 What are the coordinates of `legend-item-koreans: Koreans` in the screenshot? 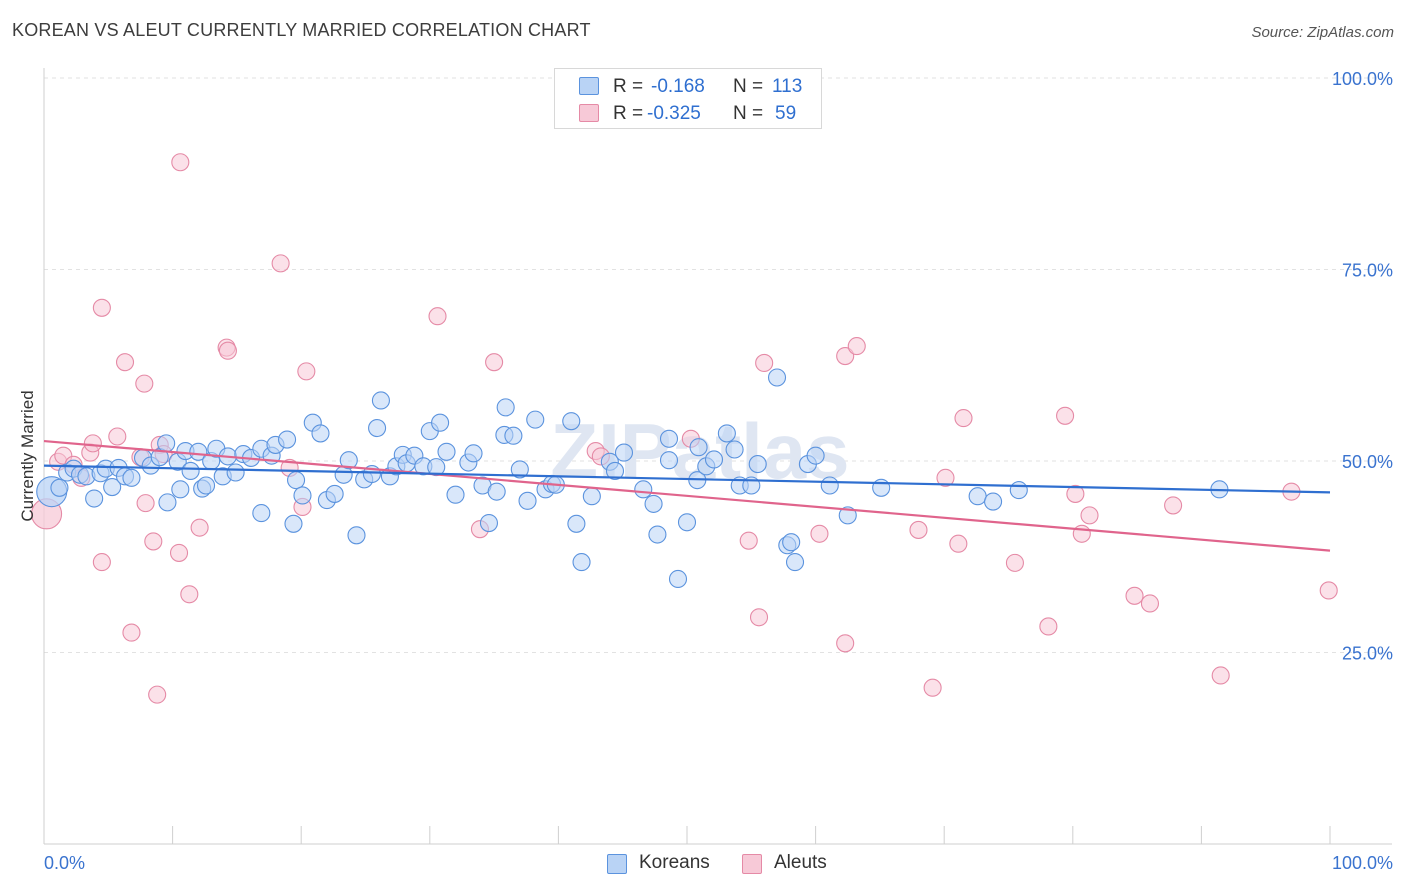 It's located at (667, 864).